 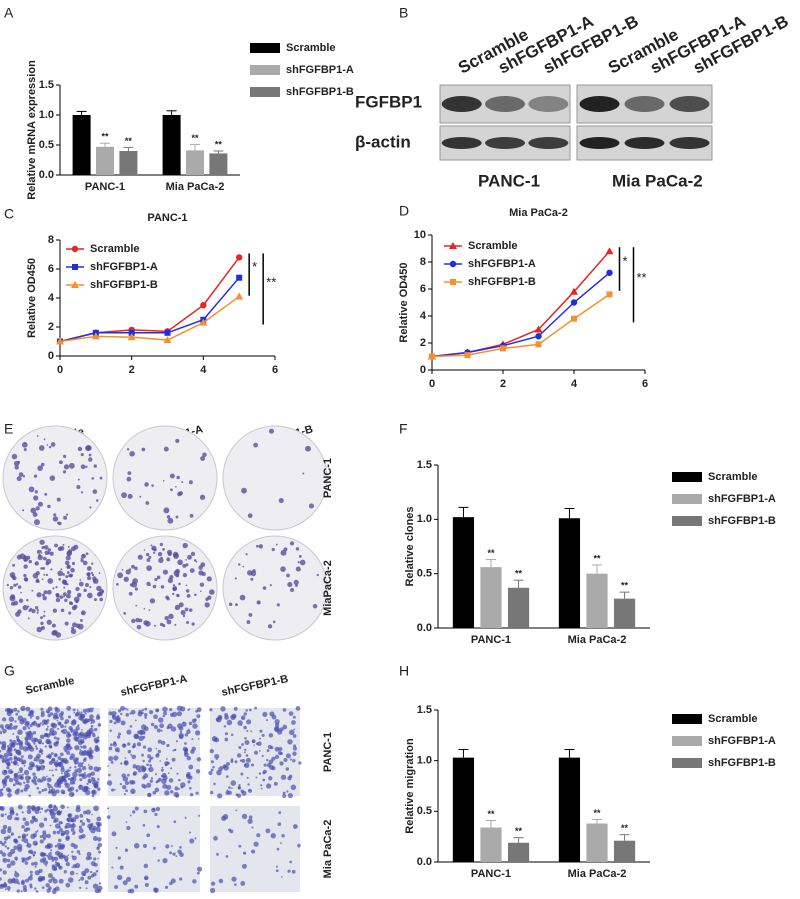 What do you see at coordinates (509, 180) in the screenshot?
I see `cell-label: PANC-1` at bounding box center [509, 180].